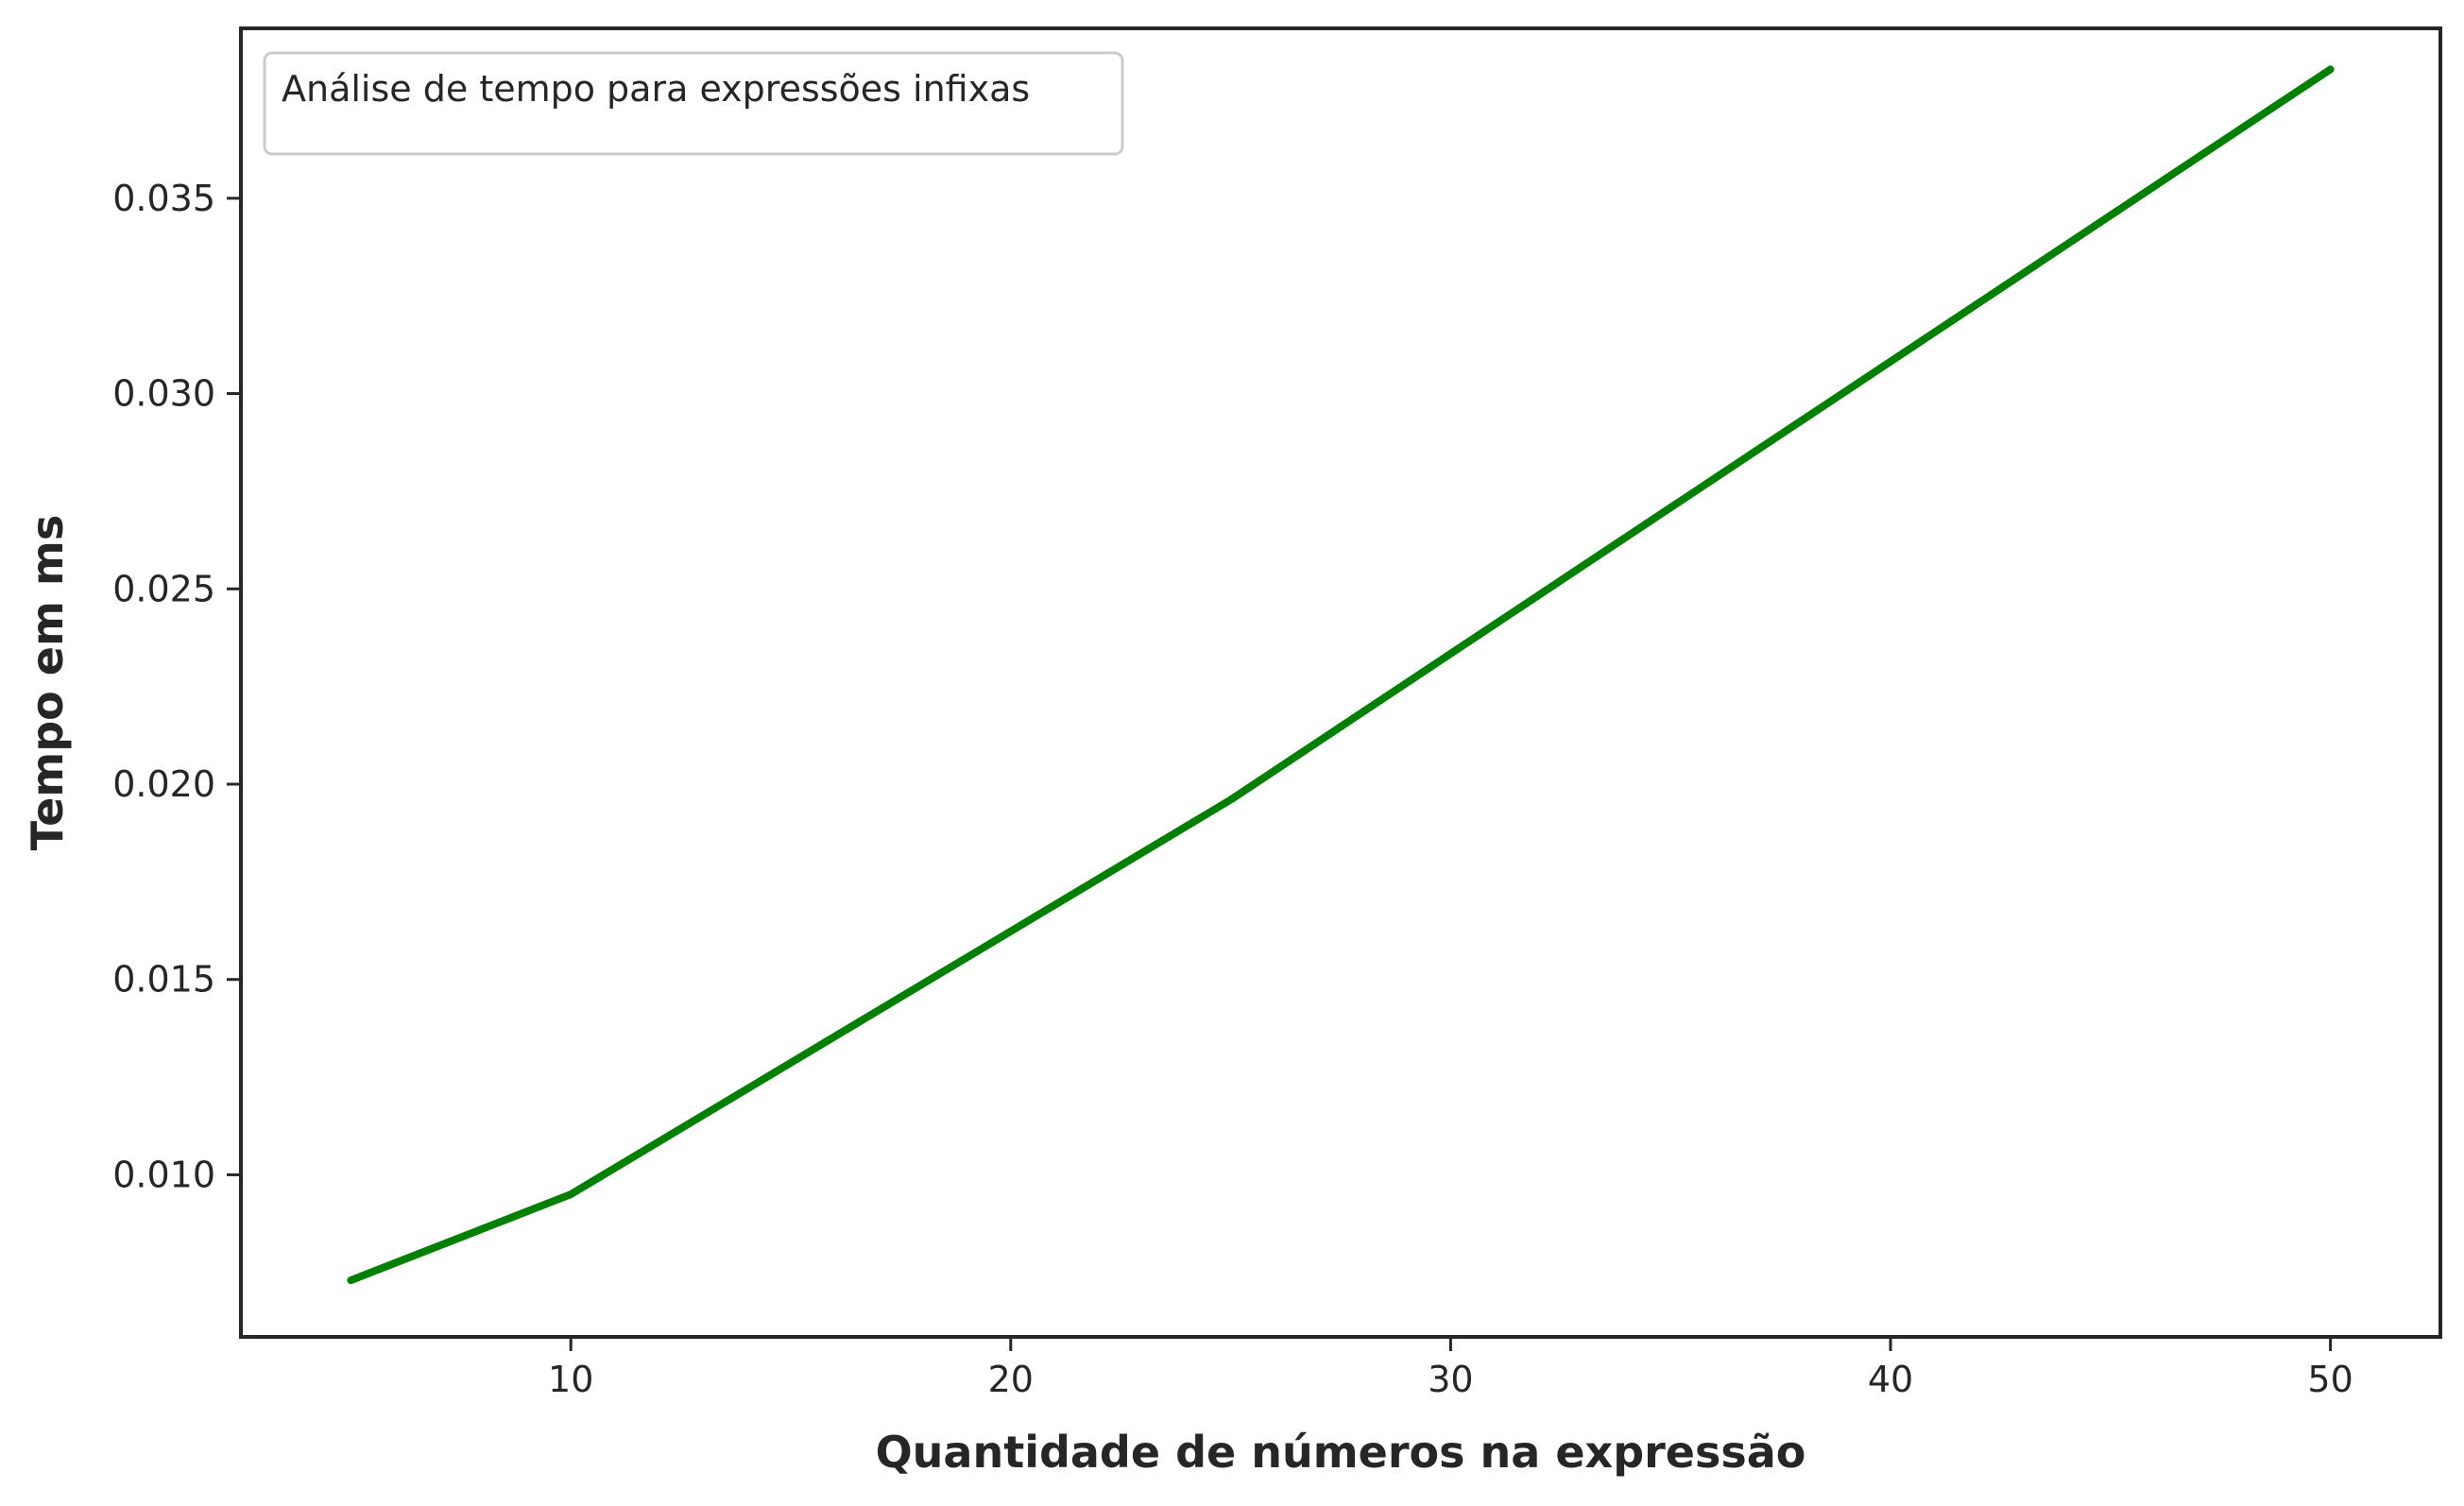 The height and width of the screenshot is (1506, 2464). What do you see at coordinates (1450, 1379) in the screenshot?
I see `x-tick-label: 30` at bounding box center [1450, 1379].